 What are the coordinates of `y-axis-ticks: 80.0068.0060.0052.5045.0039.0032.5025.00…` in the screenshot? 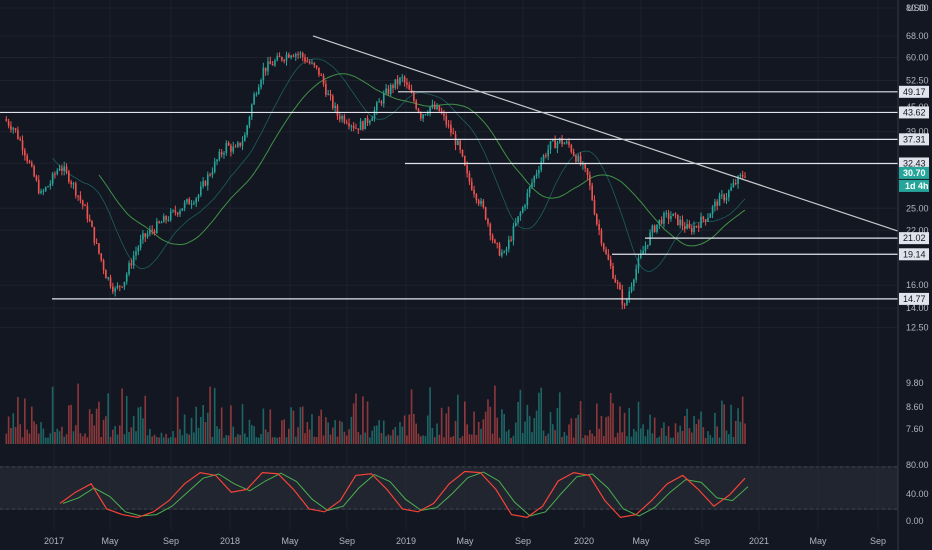 It's located at (917, 264).